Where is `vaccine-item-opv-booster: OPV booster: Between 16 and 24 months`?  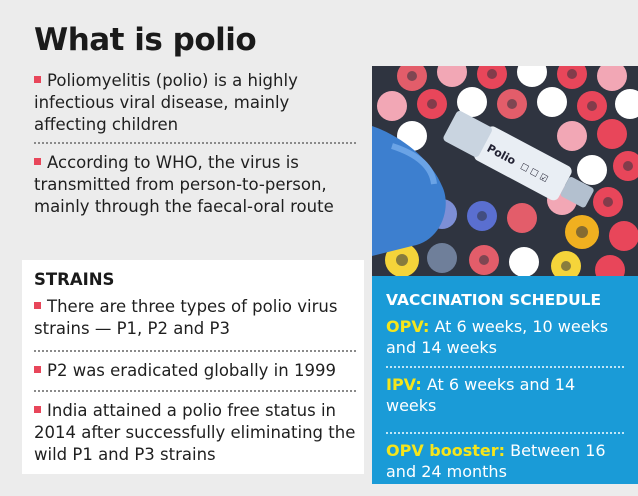 vaccine-item-opv-booster: OPV booster: Between 16 and 24 months is located at coordinates (508, 461).